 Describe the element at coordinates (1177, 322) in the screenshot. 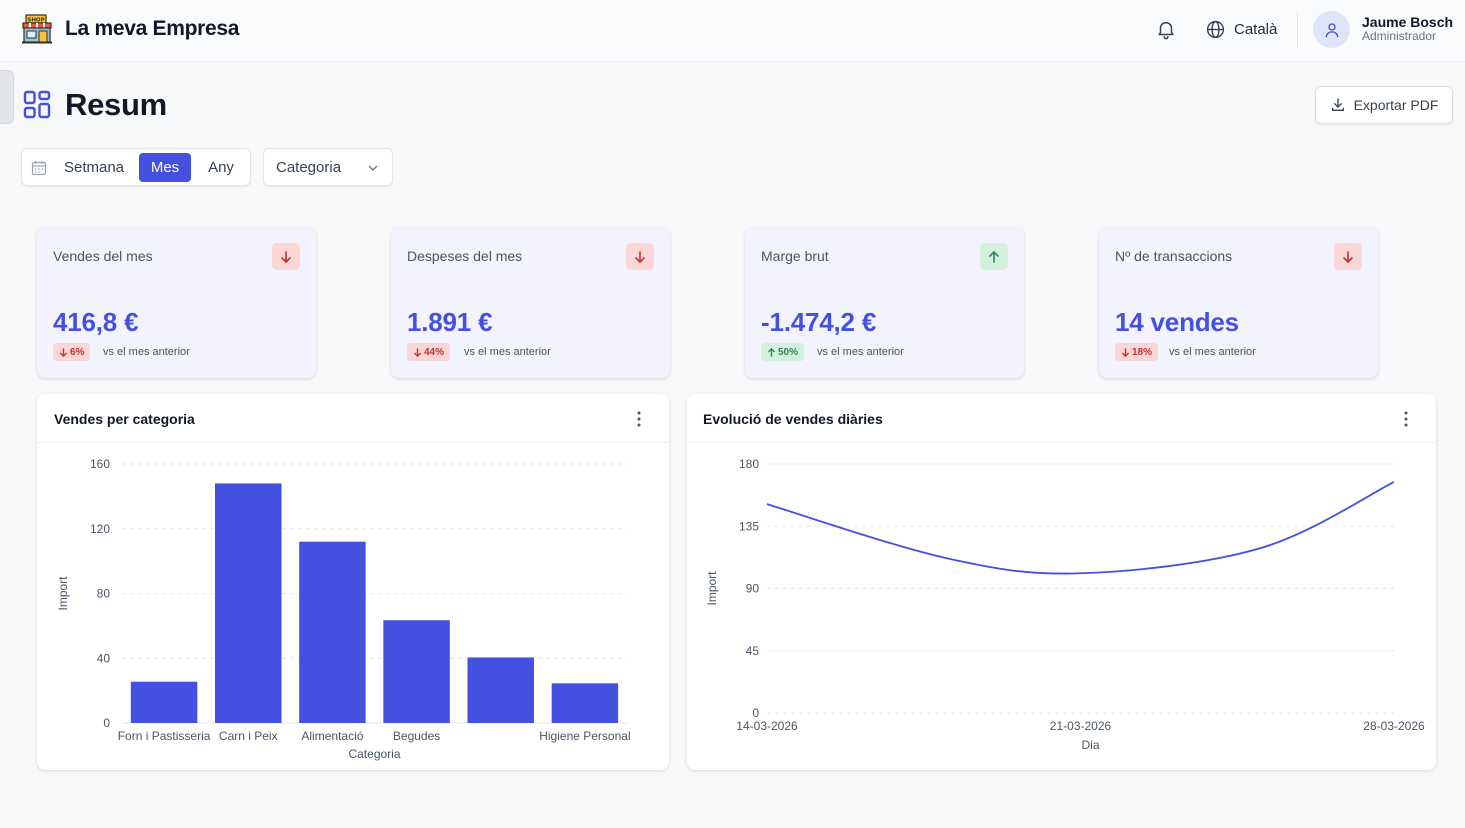

I see `kpi-value: 14 vendes` at that location.